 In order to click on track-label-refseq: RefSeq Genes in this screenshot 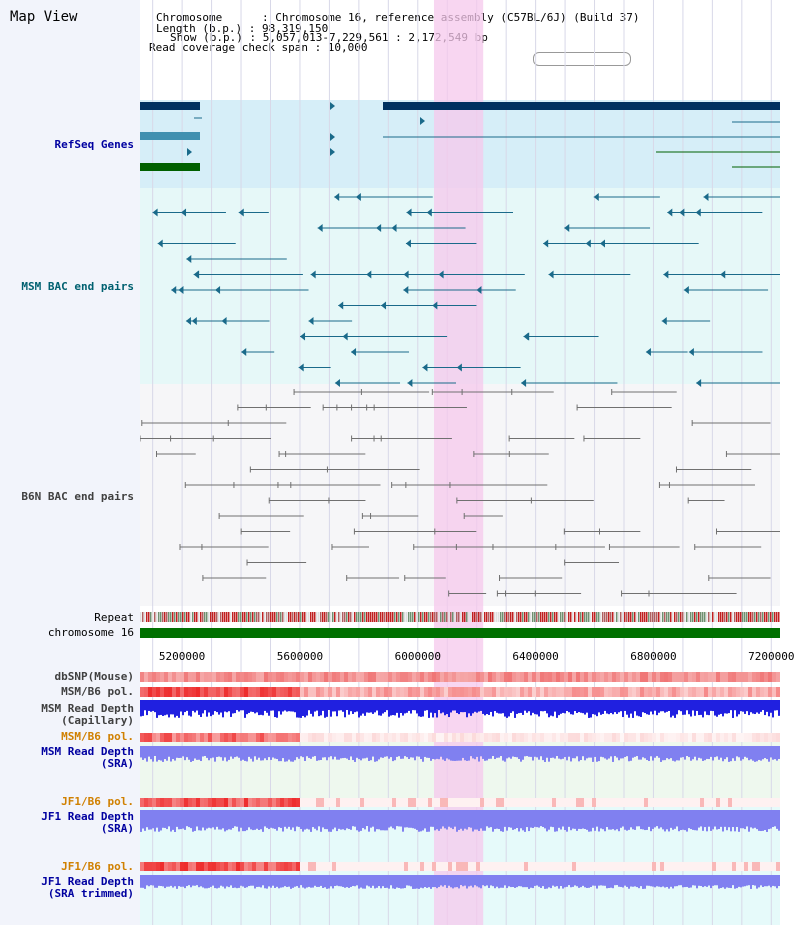, I will do `click(94, 144)`.